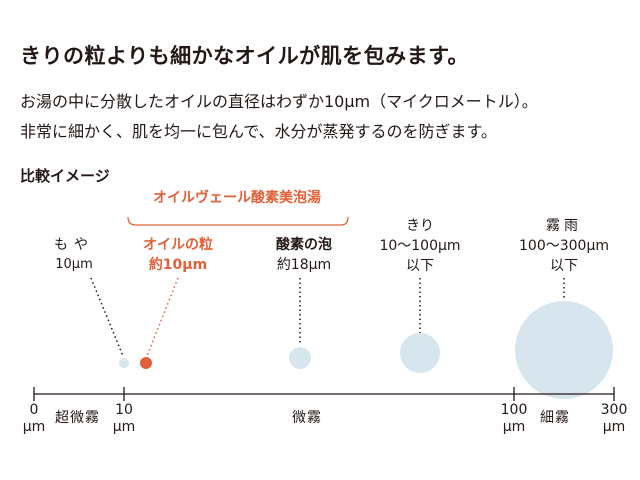  What do you see at coordinates (178, 265) in the screenshot?
I see `label-oil-size: 約10µm` at bounding box center [178, 265].